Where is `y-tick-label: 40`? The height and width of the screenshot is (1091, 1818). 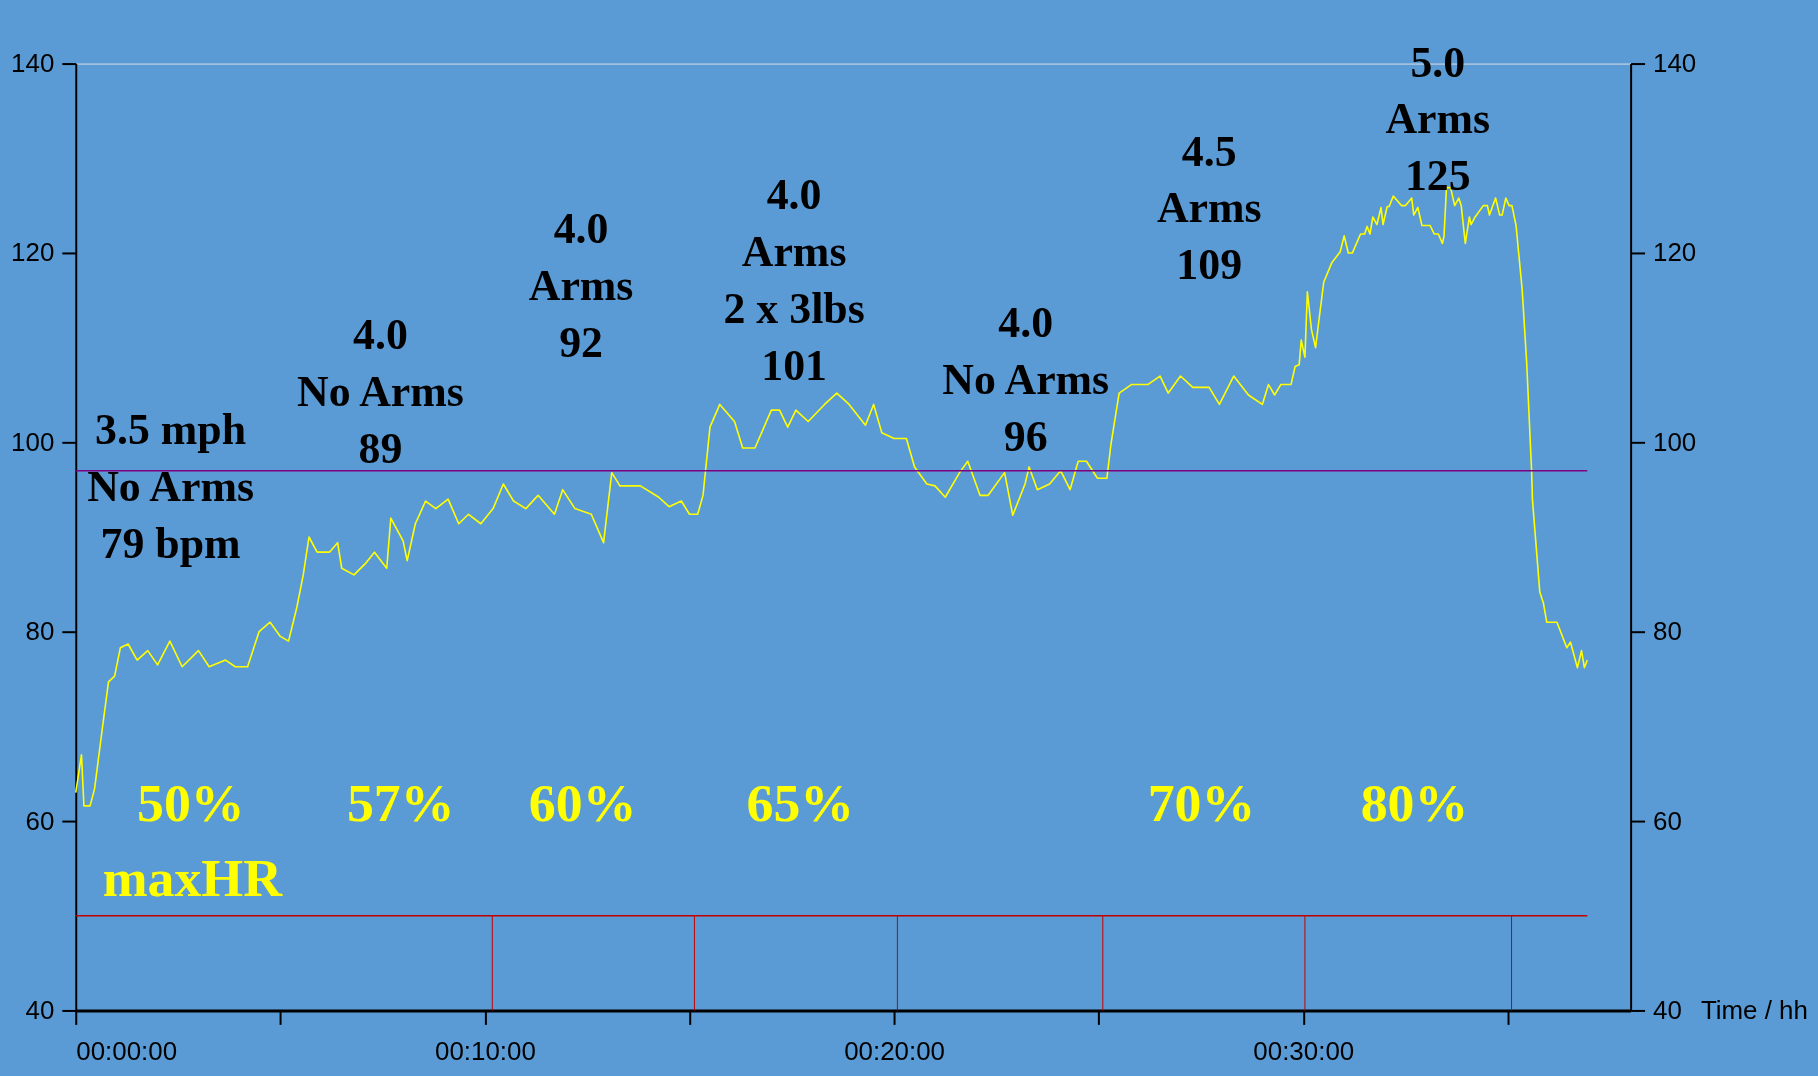
y-tick-label: 40 is located at coordinates (40, 1009).